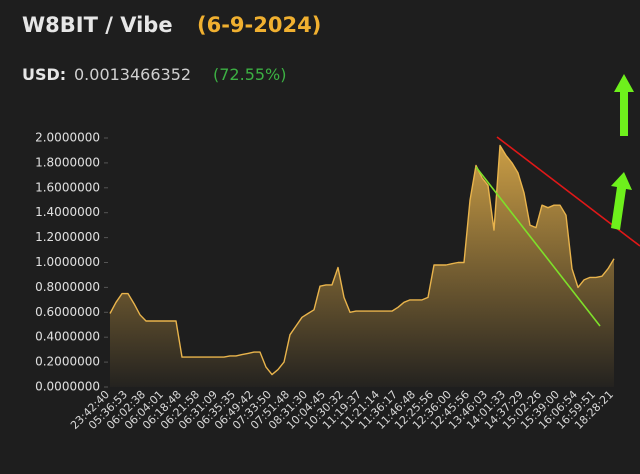  What do you see at coordinates (67, 262) in the screenshot?
I see `y-tick-label: 1.0000000` at bounding box center [67, 262].